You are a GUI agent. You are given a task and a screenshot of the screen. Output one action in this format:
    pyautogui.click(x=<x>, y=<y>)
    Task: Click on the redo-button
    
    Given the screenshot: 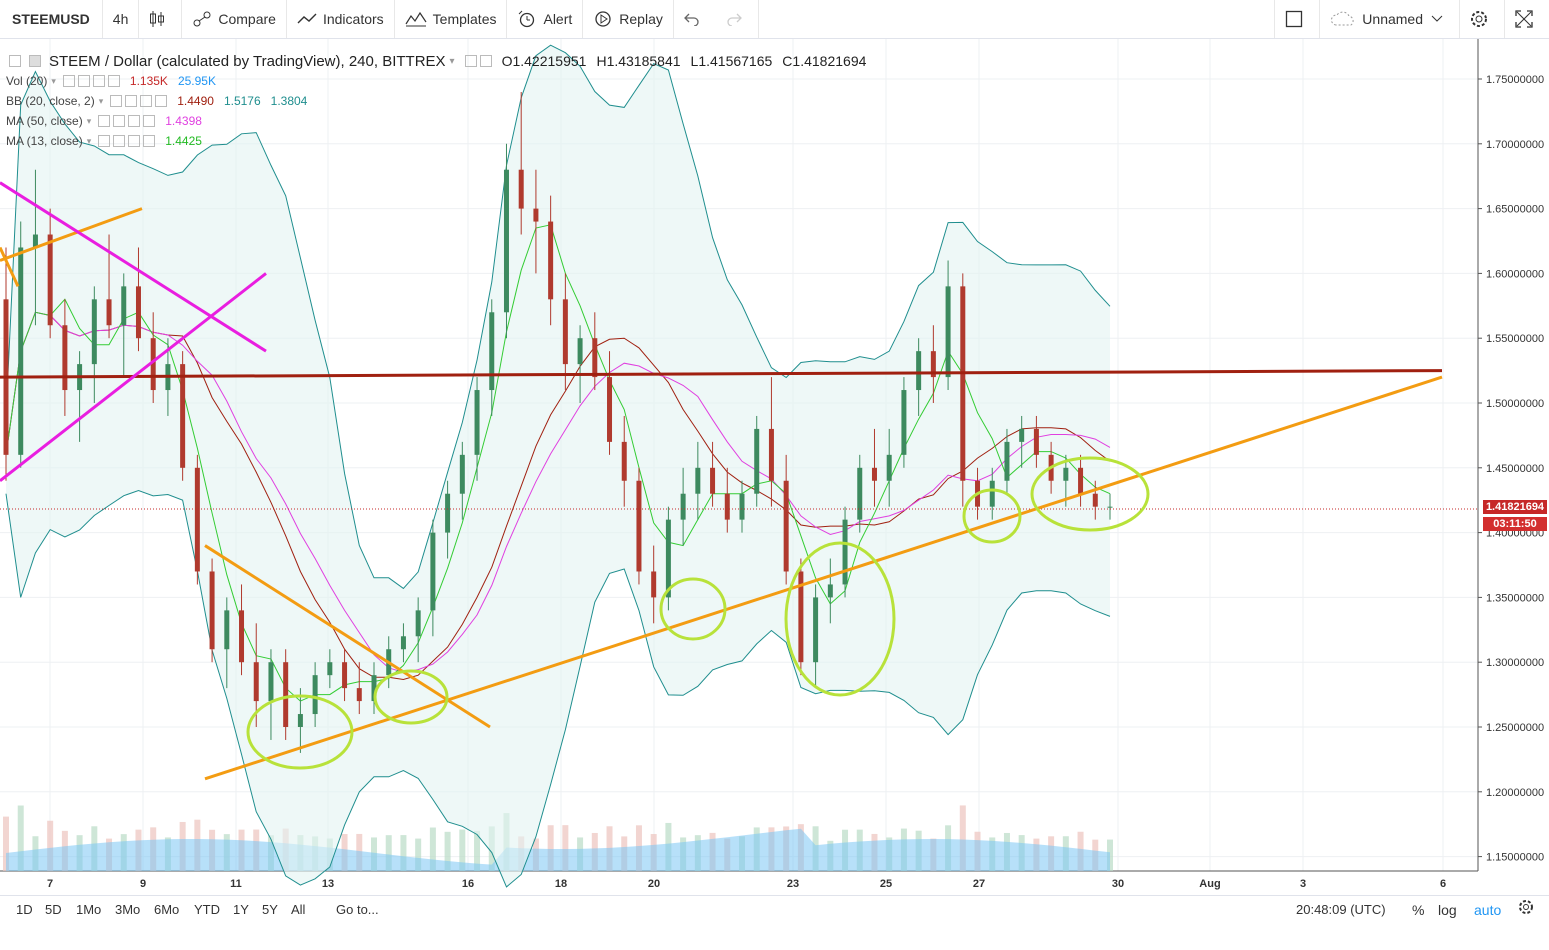 What is the action you would take?
    pyautogui.click(x=737, y=19)
    